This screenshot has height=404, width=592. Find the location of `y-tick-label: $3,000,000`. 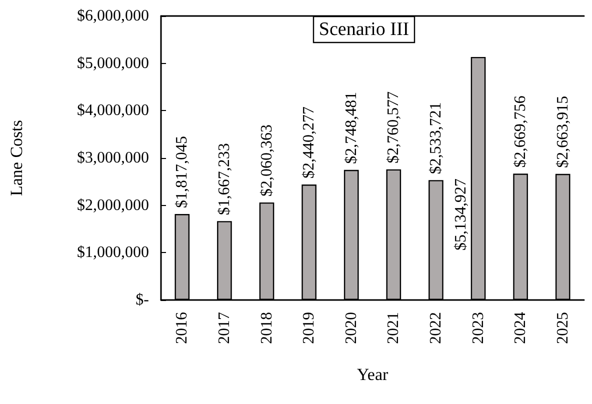

y-tick-label: $3,000,000 is located at coordinates (113, 158).